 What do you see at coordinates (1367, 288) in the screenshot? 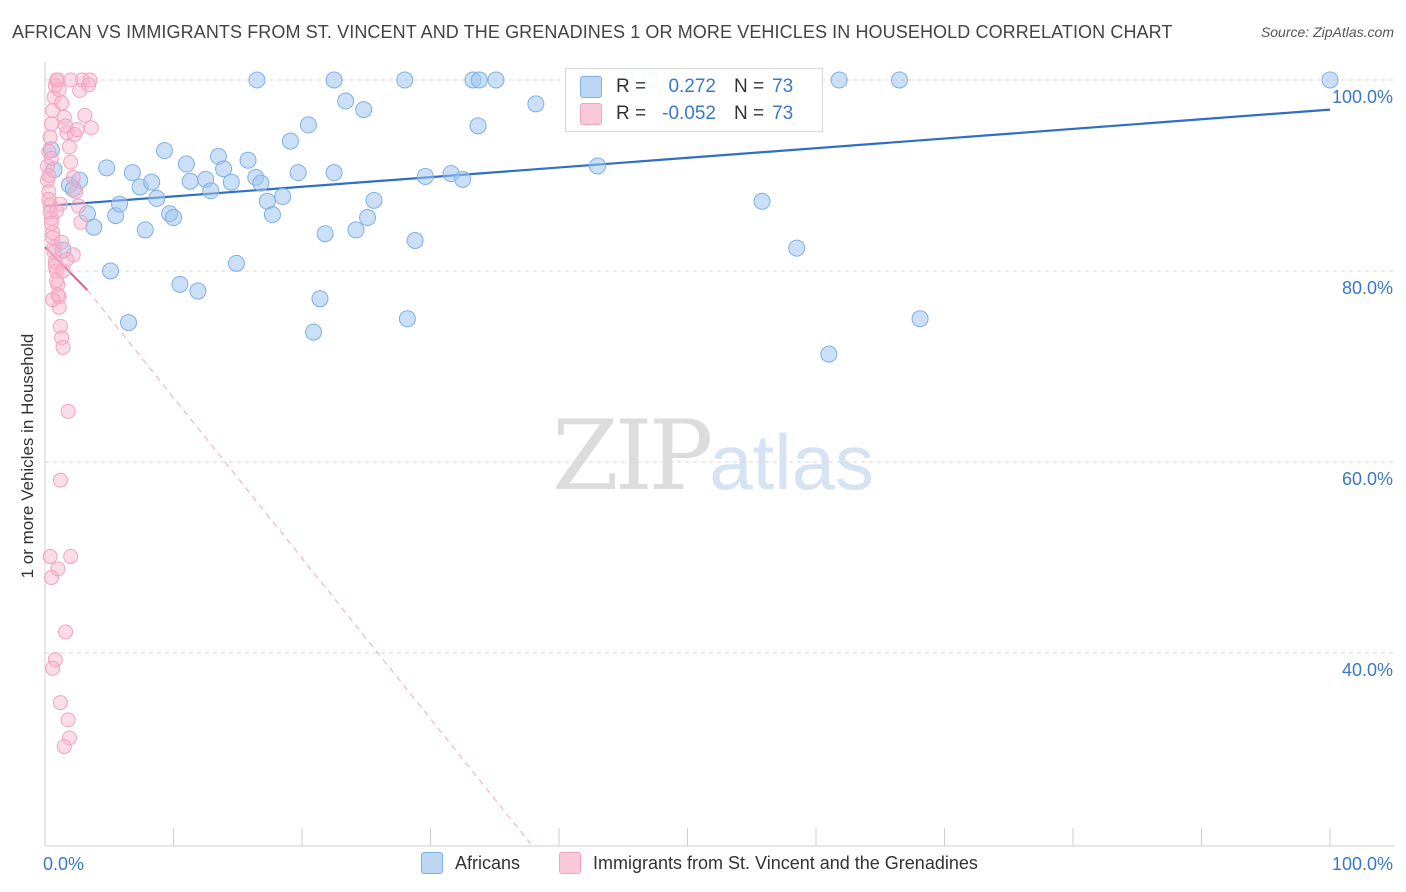
I see `y-tick-label: 80.0%` at bounding box center [1367, 288].